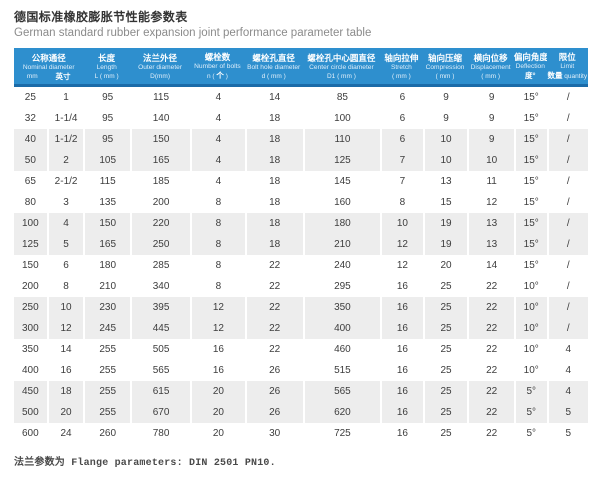 The image size is (600, 479). What do you see at coordinates (217, 75) in the screenshot?
I see `header-unit: n ( 个 )` at bounding box center [217, 75].